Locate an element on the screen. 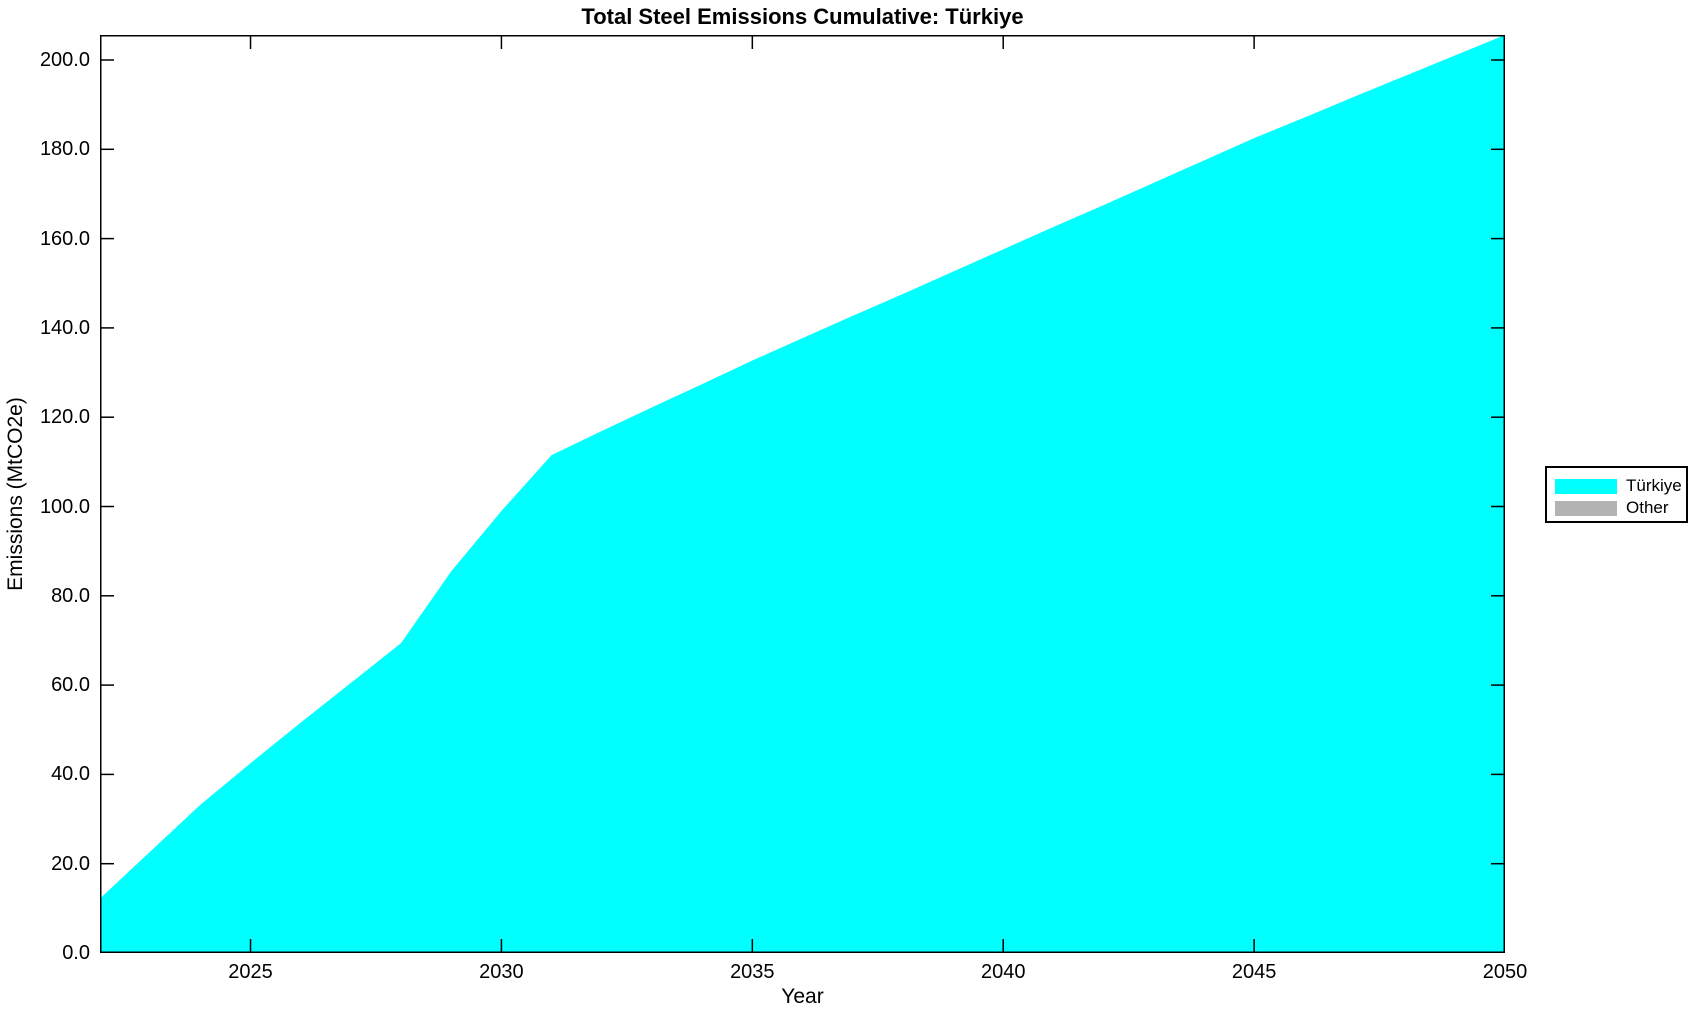 The width and height of the screenshot is (1703, 1021). y-tick-label: 200.0 is located at coordinates (64, 60).